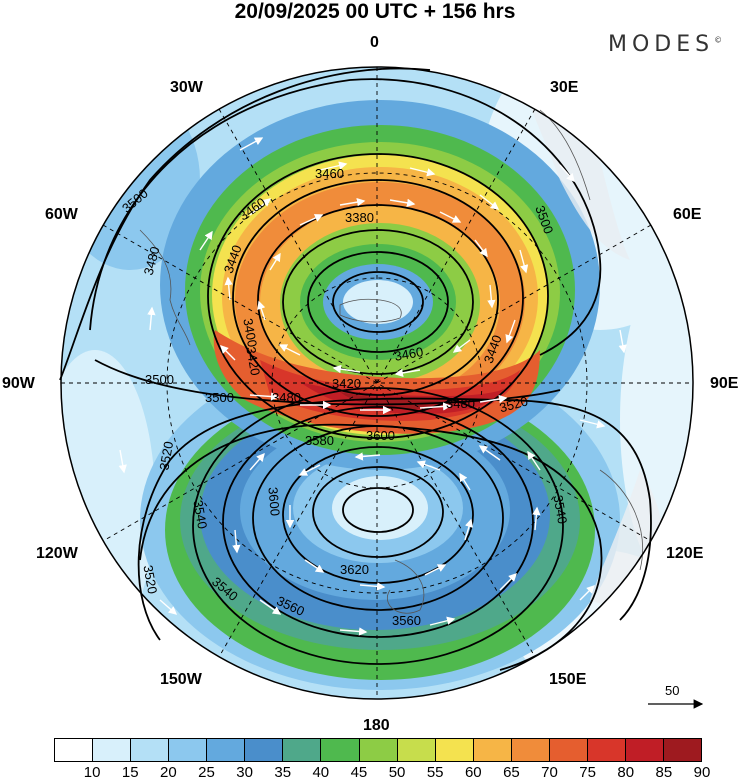 This screenshot has width=750, height=782. Describe the element at coordinates (130, 772) in the screenshot. I see `colorbar-tick-label: 15` at that location.